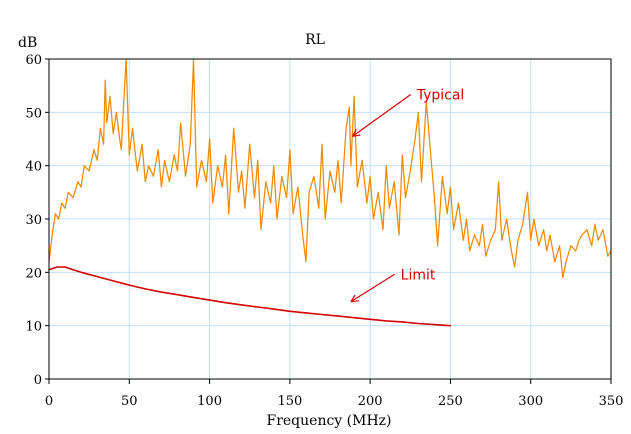  What do you see at coordinates (209, 401) in the screenshot?
I see `x-tick-label-2: 100` at bounding box center [209, 401].